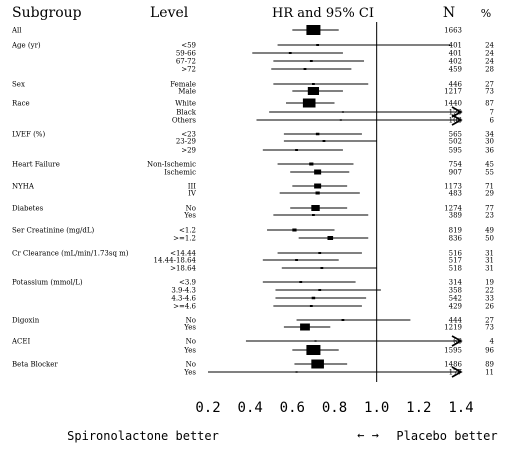 Image resolution: width=525 pixels, height=449 pixels. I want to click on forest-row: >29 595 36, so click(337, 151).